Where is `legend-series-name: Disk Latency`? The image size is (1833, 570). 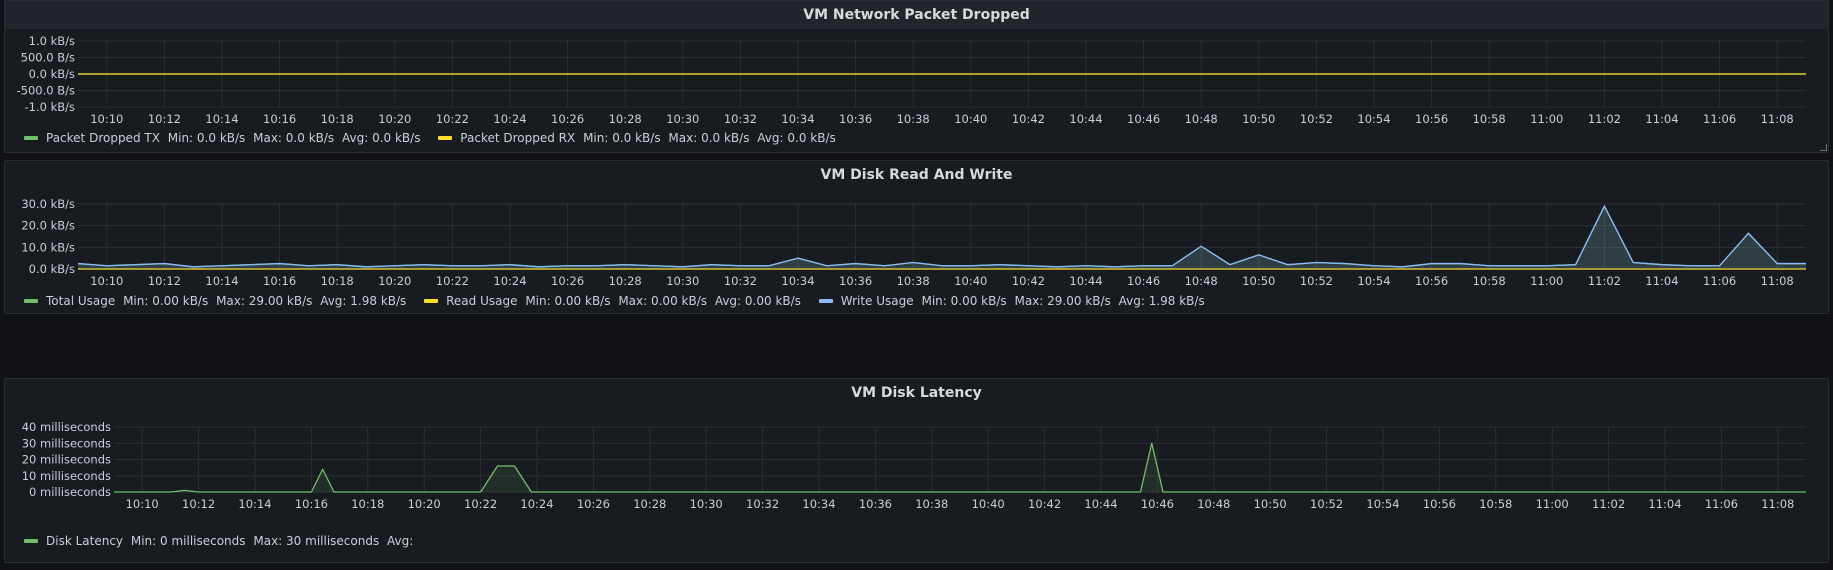 legend-series-name: Disk Latency is located at coordinates (85, 541).